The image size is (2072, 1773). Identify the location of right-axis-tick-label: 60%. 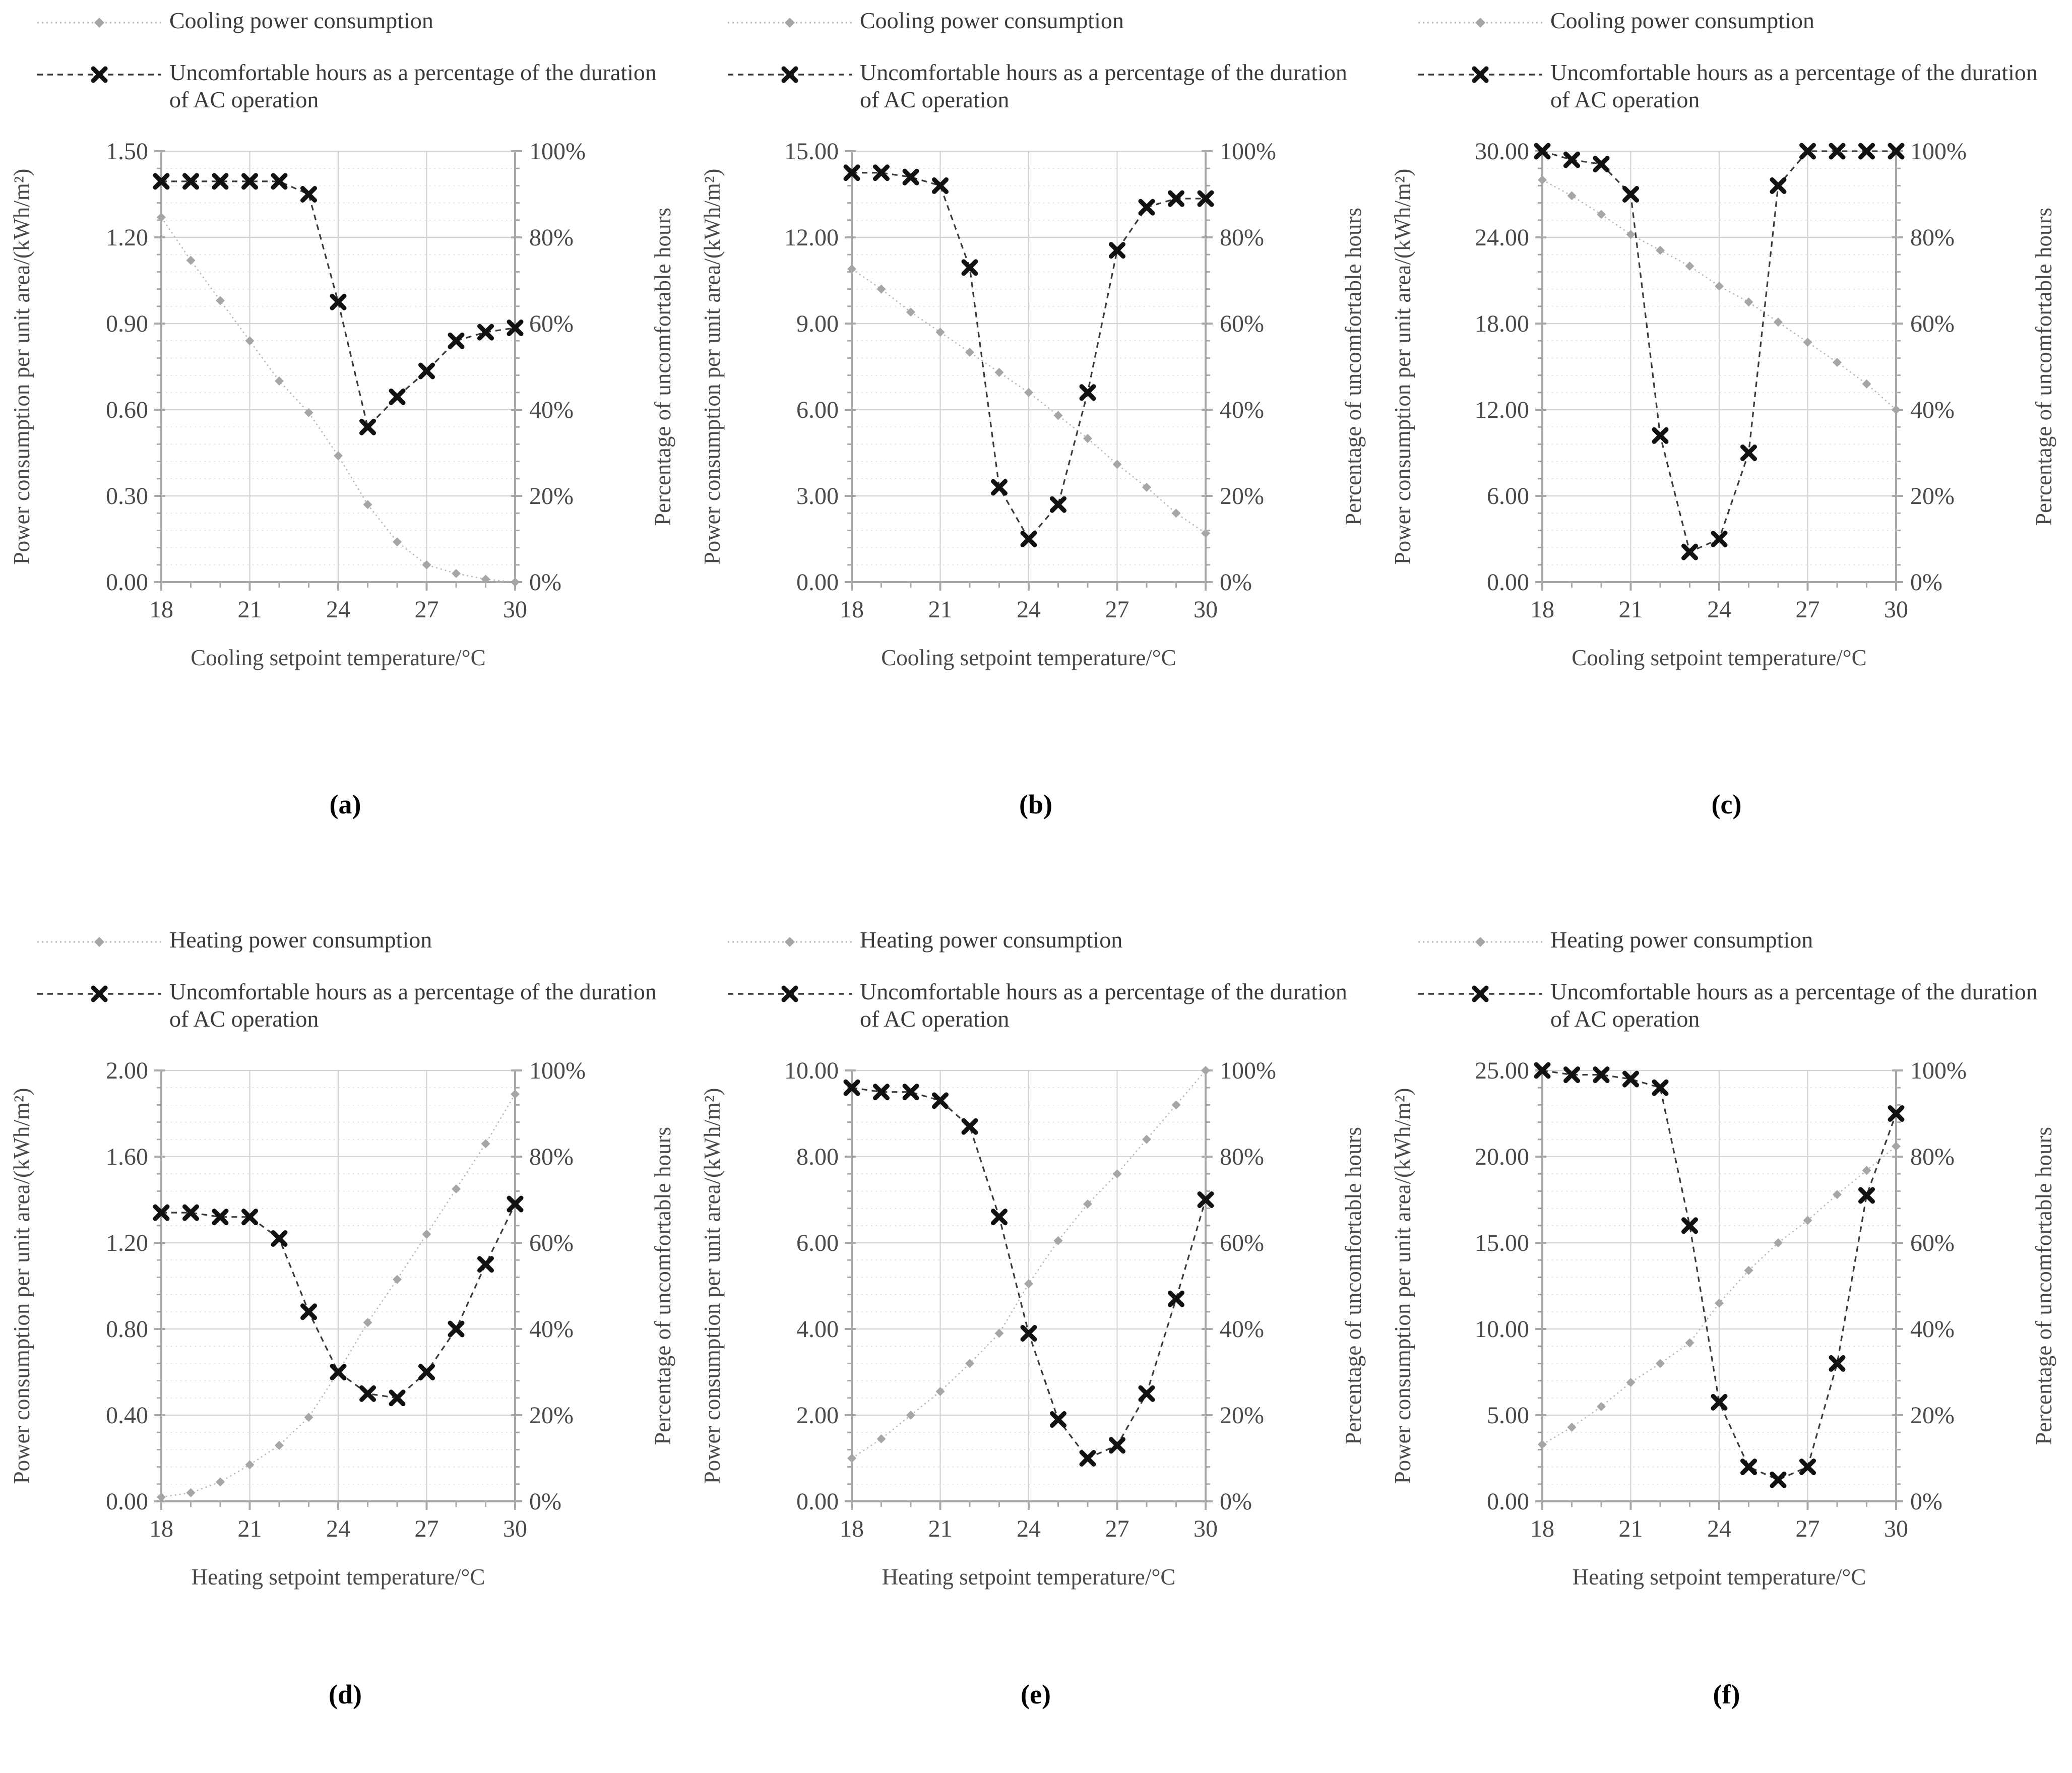
(551, 1243).